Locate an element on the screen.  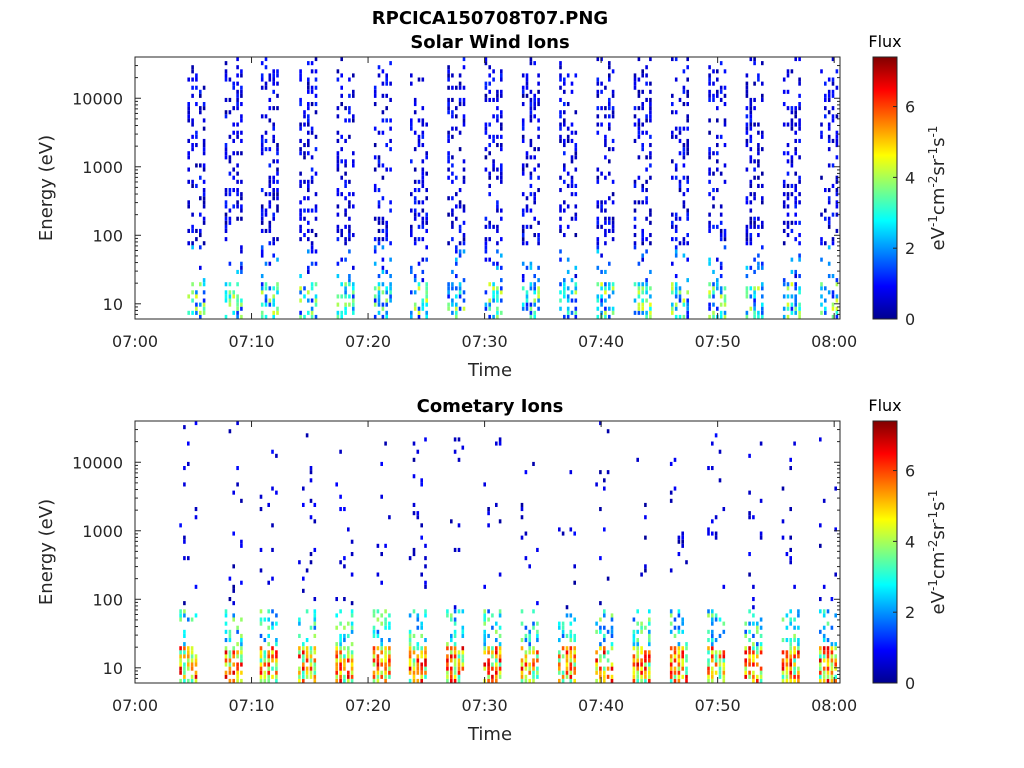
x-tick-label: 07:40 is located at coordinates (601, 341).